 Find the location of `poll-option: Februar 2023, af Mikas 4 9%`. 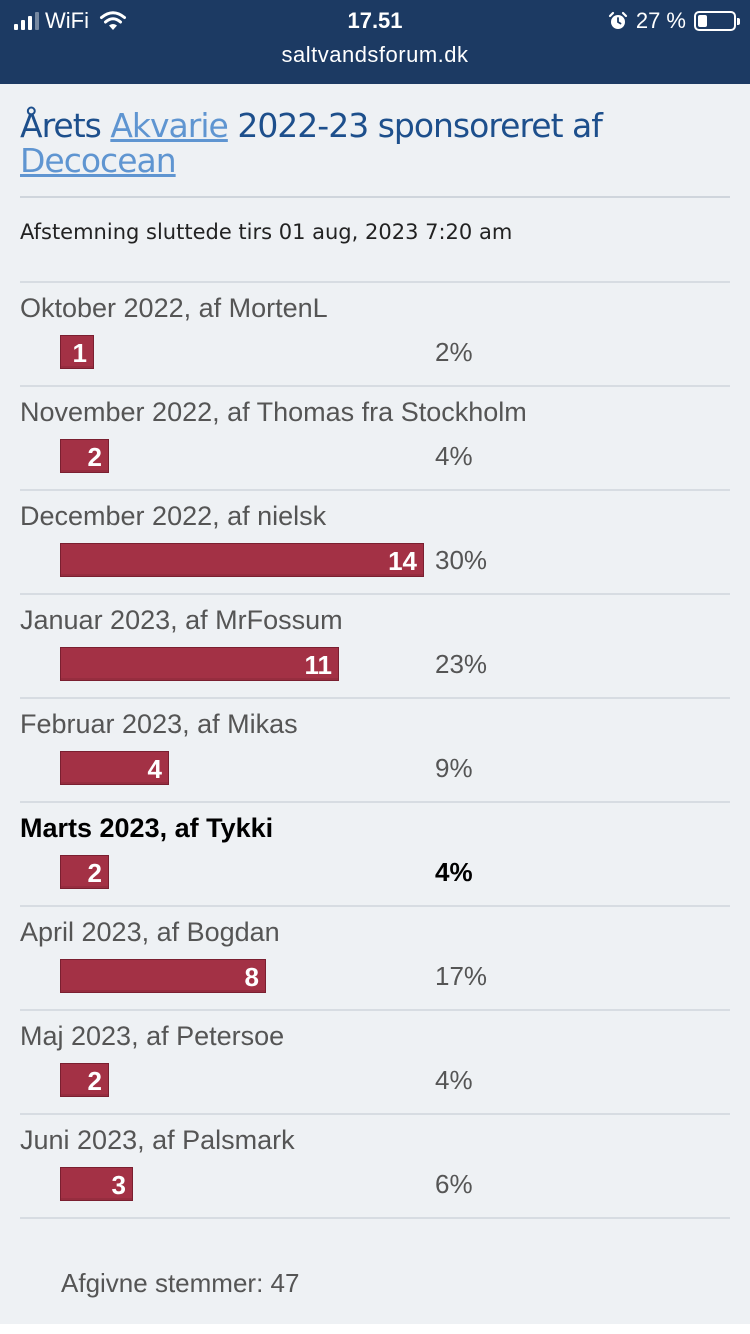

poll-option: Februar 2023, af Mikas 4 9% is located at coordinates (375, 751).